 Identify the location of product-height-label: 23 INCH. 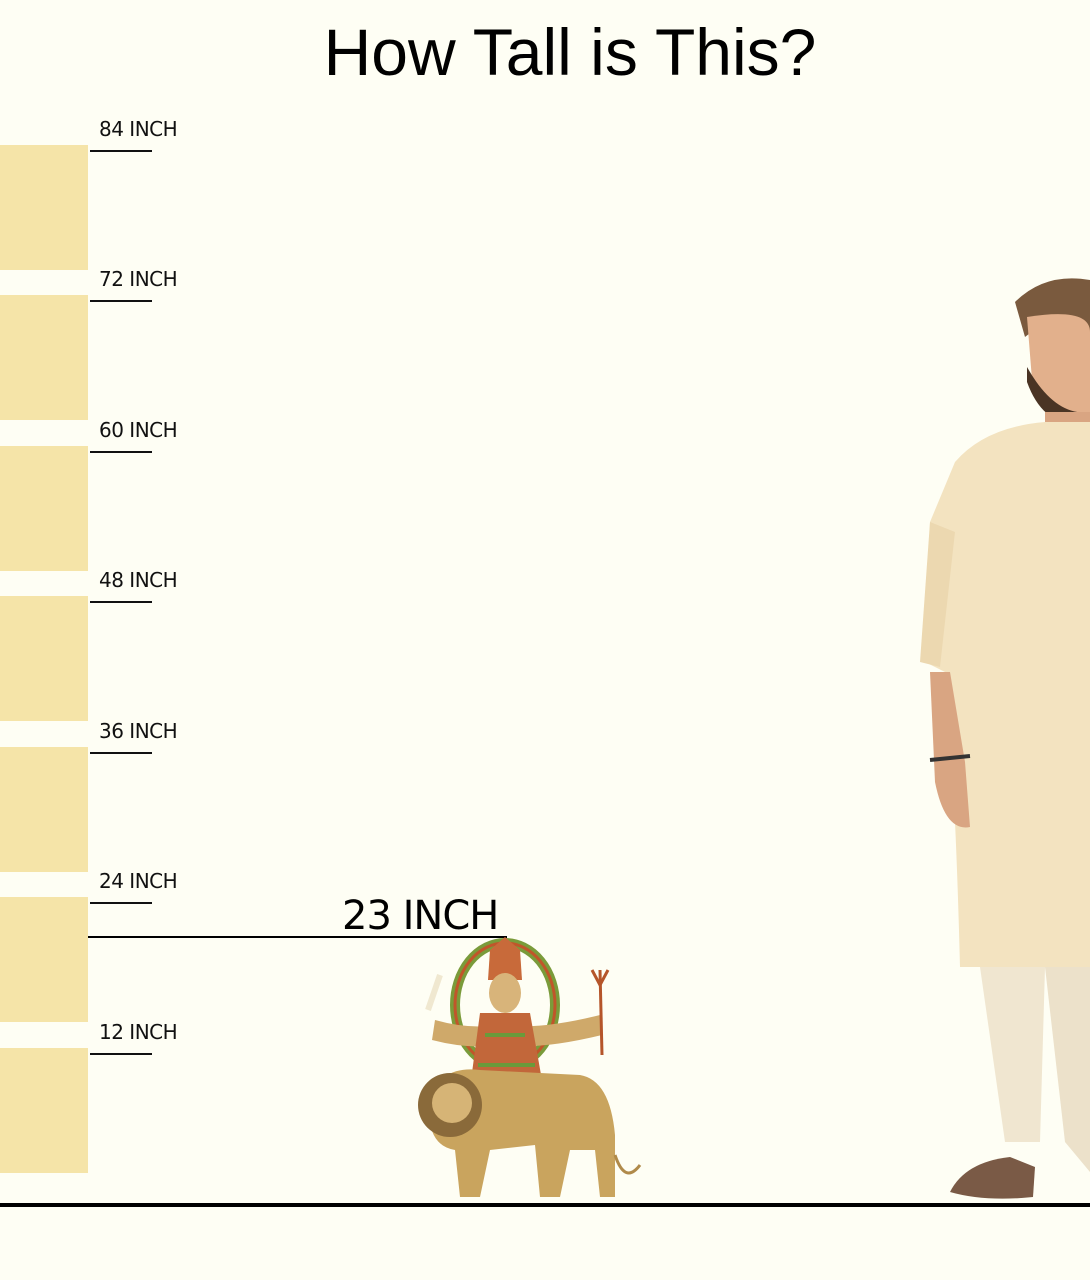
(420, 916).